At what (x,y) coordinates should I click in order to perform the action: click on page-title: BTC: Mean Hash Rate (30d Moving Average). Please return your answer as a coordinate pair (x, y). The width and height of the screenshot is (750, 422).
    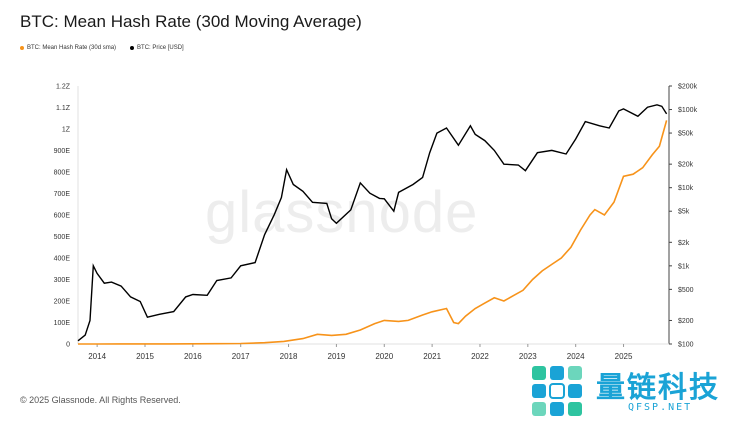
    Looking at the image, I should click on (191, 21).